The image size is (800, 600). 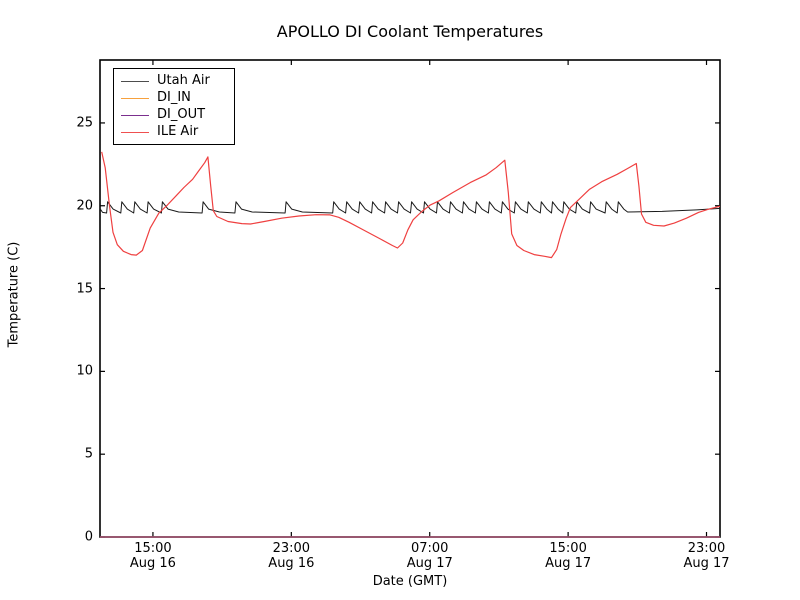 What do you see at coordinates (84, 371) in the screenshot?
I see `y-tick-label: 10` at bounding box center [84, 371].